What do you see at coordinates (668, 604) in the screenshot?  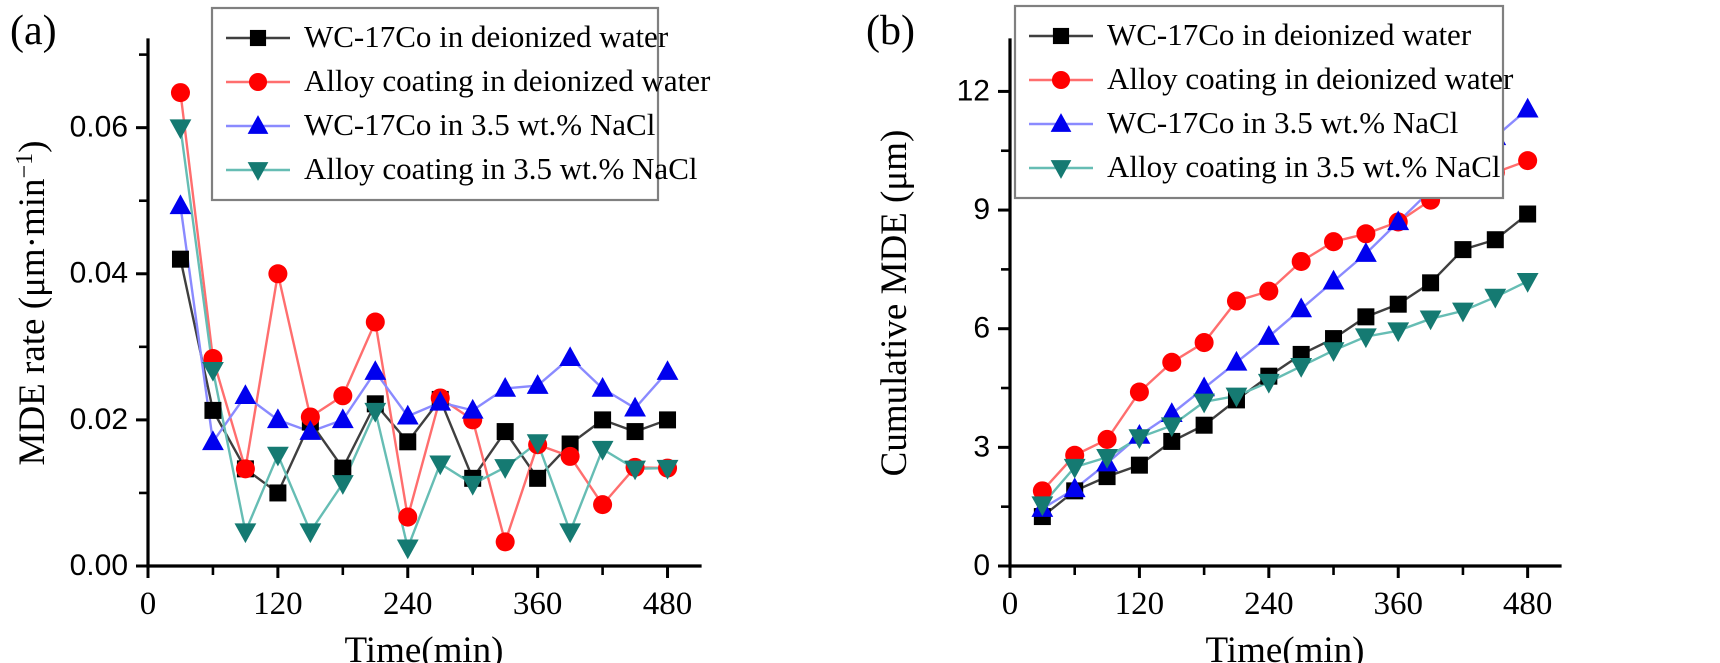 I see `x-tick-label: 480` at bounding box center [668, 604].